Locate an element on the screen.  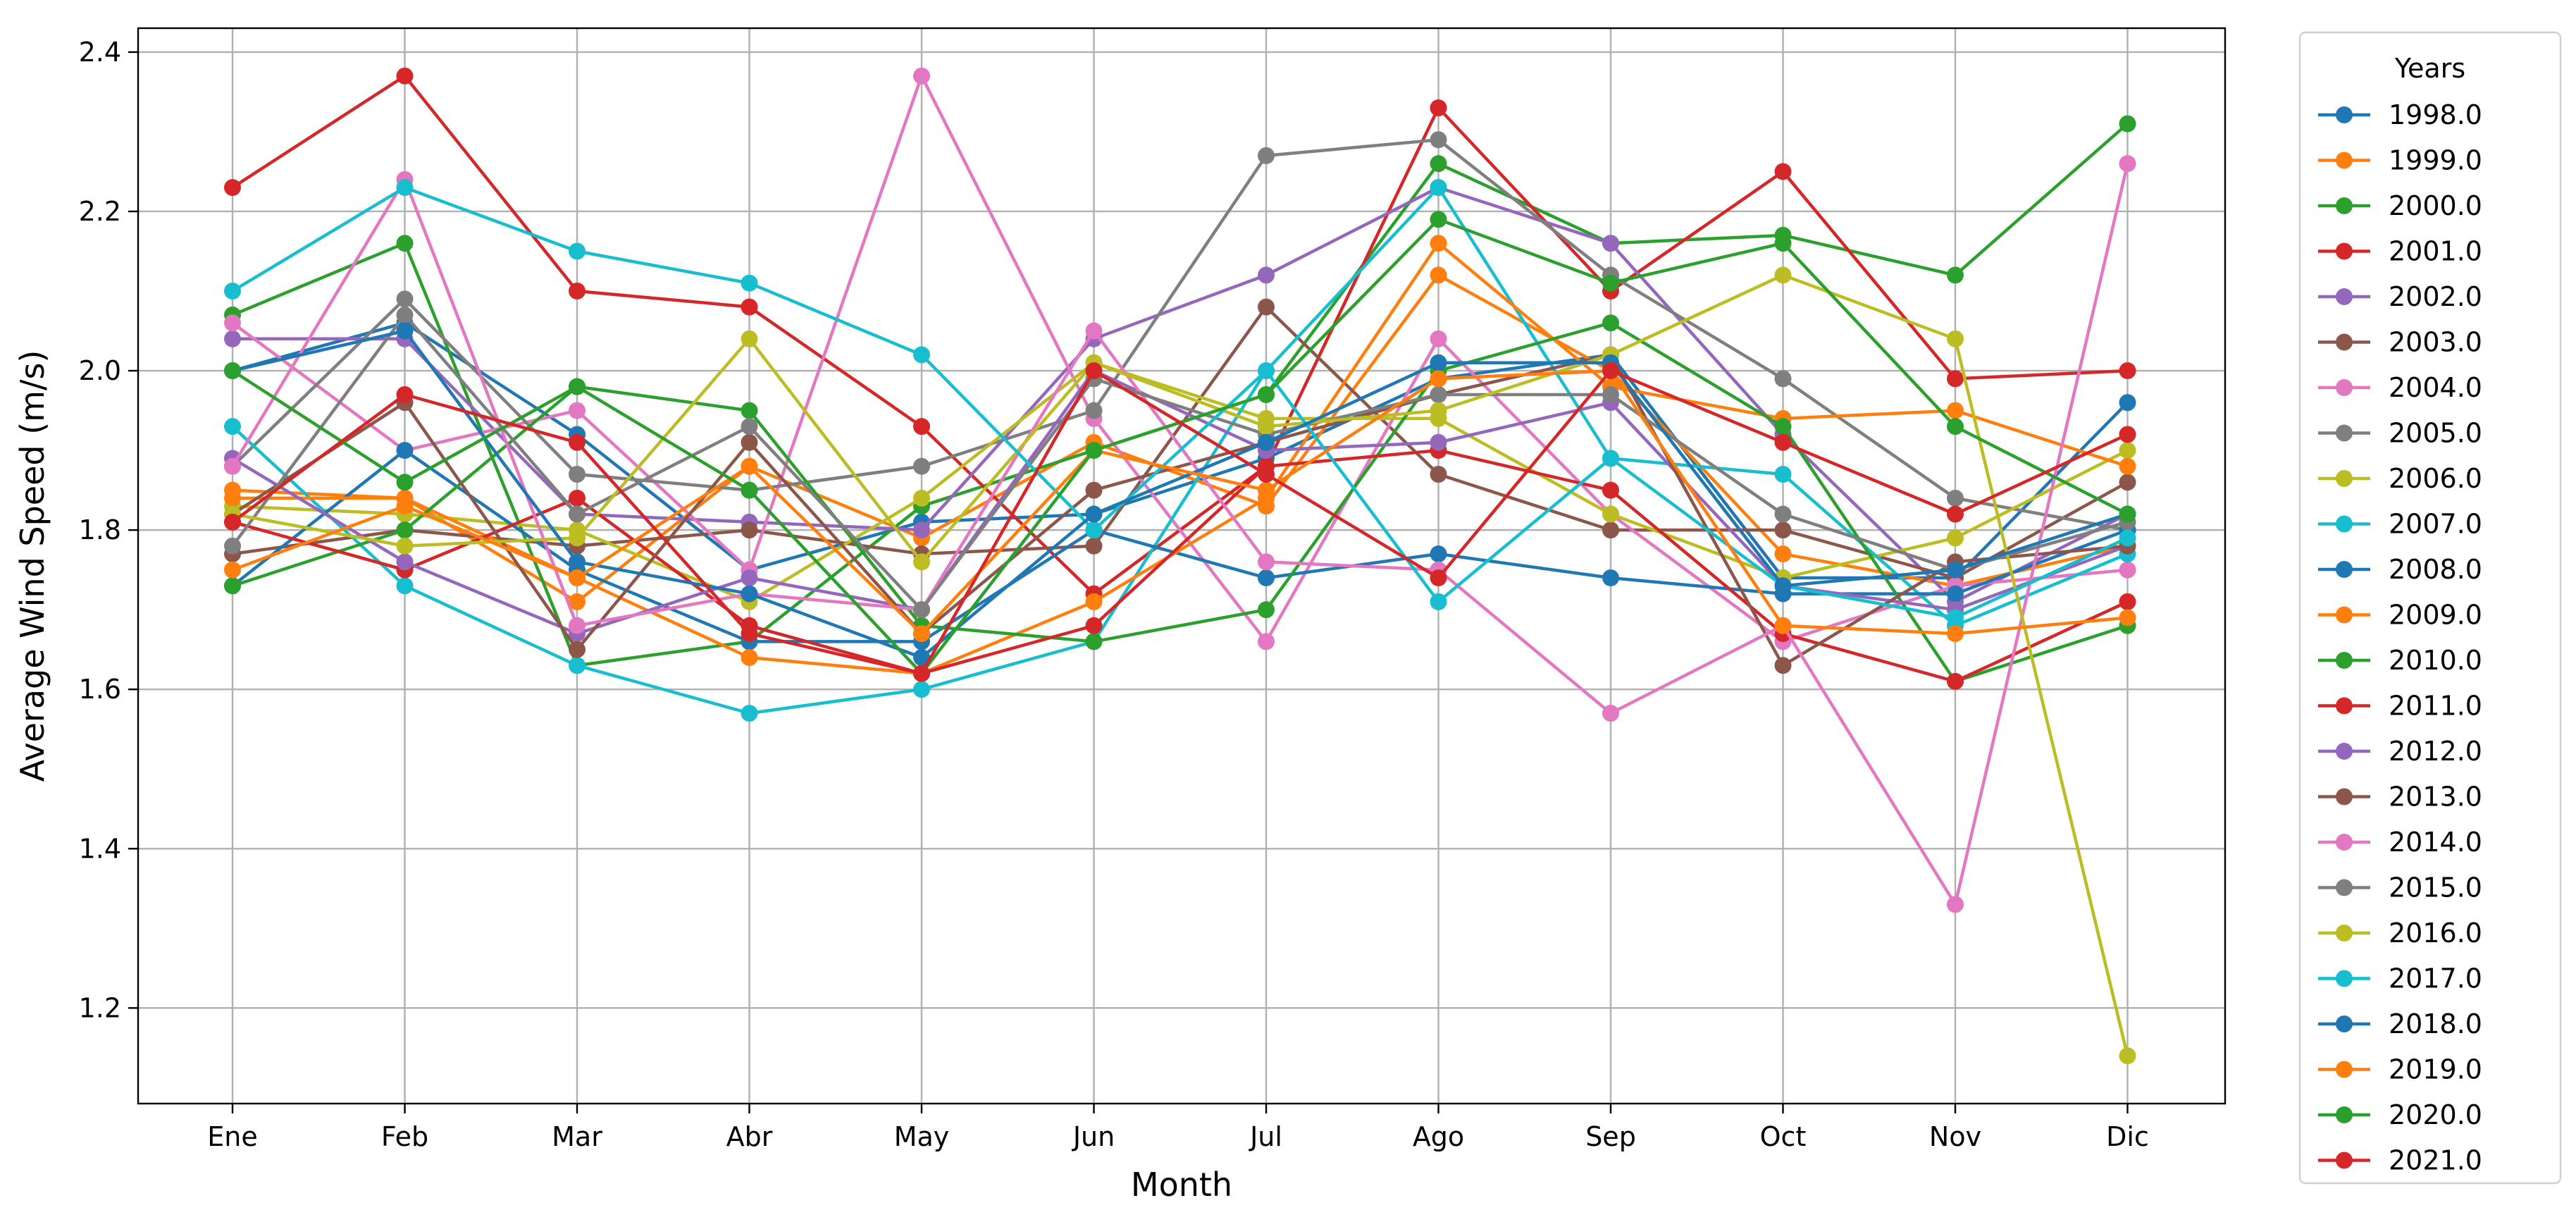
x-tick-label: Feb is located at coordinates (404, 1136).